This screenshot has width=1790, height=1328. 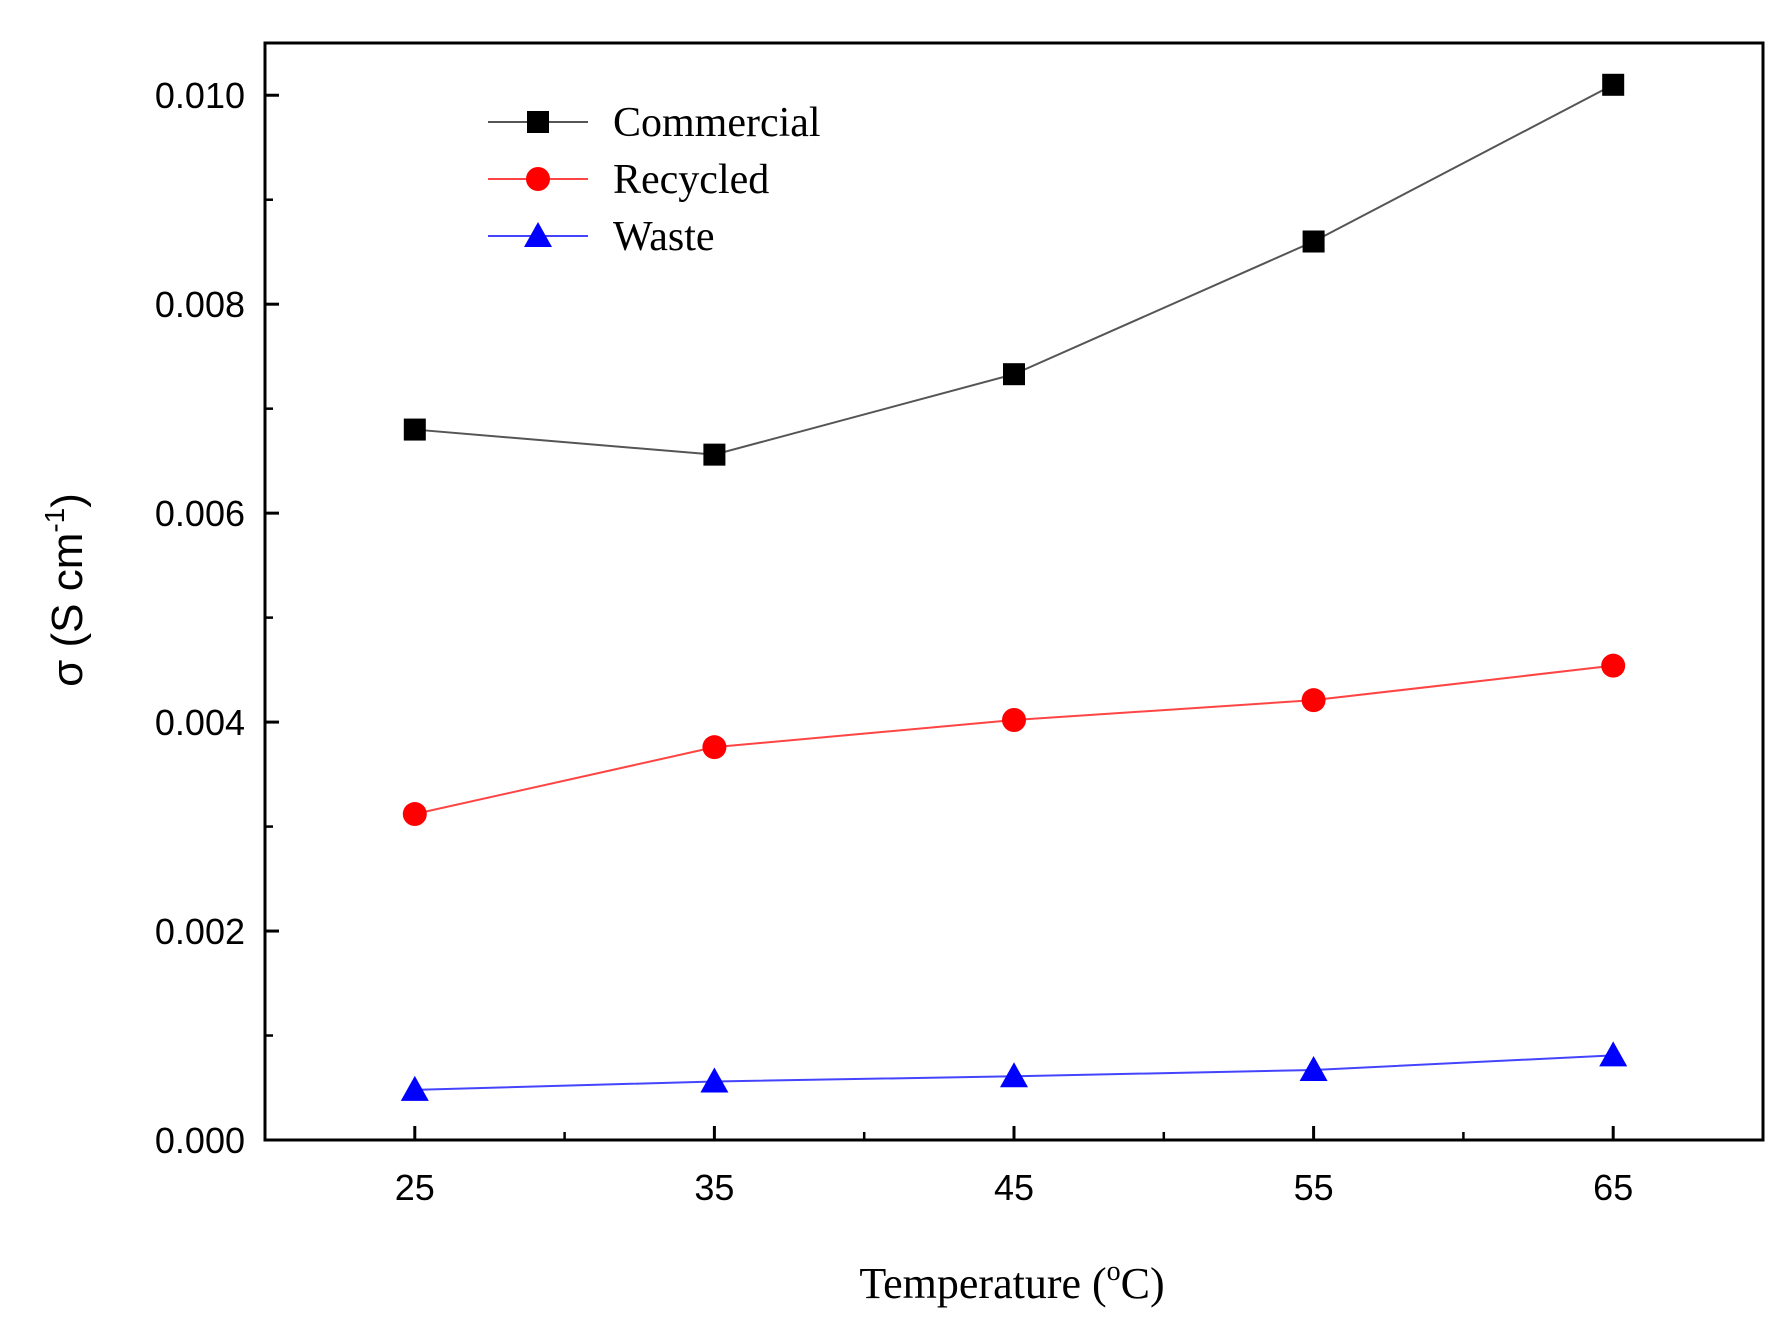 What do you see at coordinates (538, 122) in the screenshot?
I see `legend-marker-commercial` at bounding box center [538, 122].